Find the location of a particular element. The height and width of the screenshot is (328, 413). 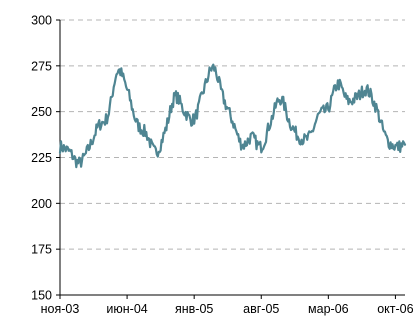

y-tick-label: 175 is located at coordinates (41, 250).